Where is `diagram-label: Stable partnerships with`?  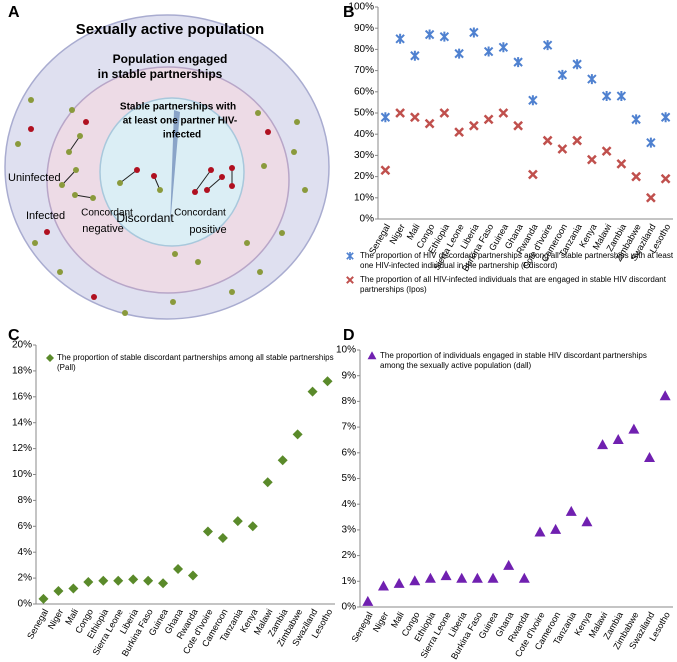 diagram-label: Stable partnerships with is located at coordinates (178, 107).